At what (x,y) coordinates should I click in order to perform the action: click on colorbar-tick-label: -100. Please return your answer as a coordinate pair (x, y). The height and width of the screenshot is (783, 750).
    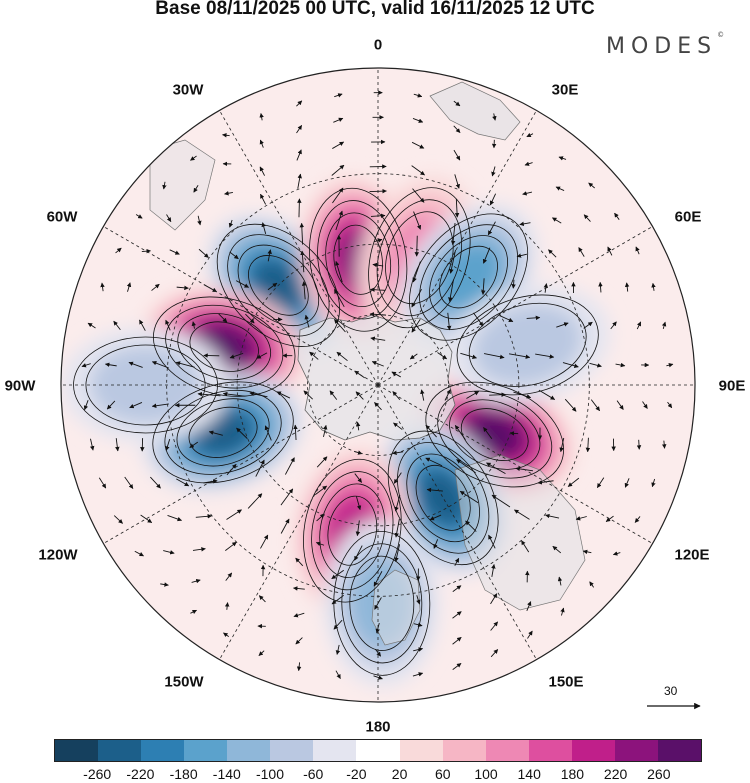
    Looking at the image, I should click on (270, 774).